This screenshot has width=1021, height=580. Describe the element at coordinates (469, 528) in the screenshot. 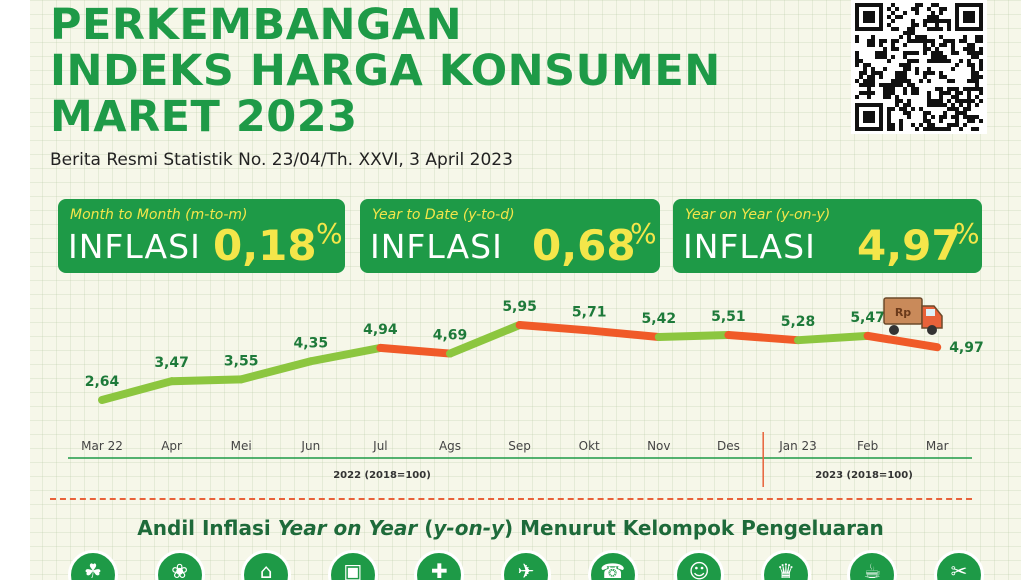

I see `andil-part-4: y-on-y` at that location.